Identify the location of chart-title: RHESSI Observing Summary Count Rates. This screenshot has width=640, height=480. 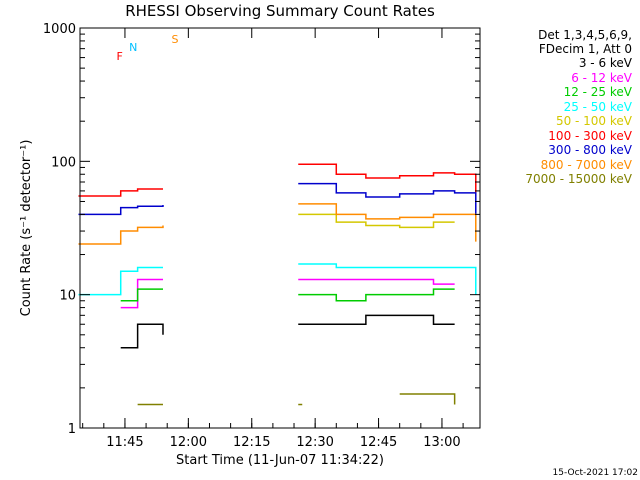
(280, 11).